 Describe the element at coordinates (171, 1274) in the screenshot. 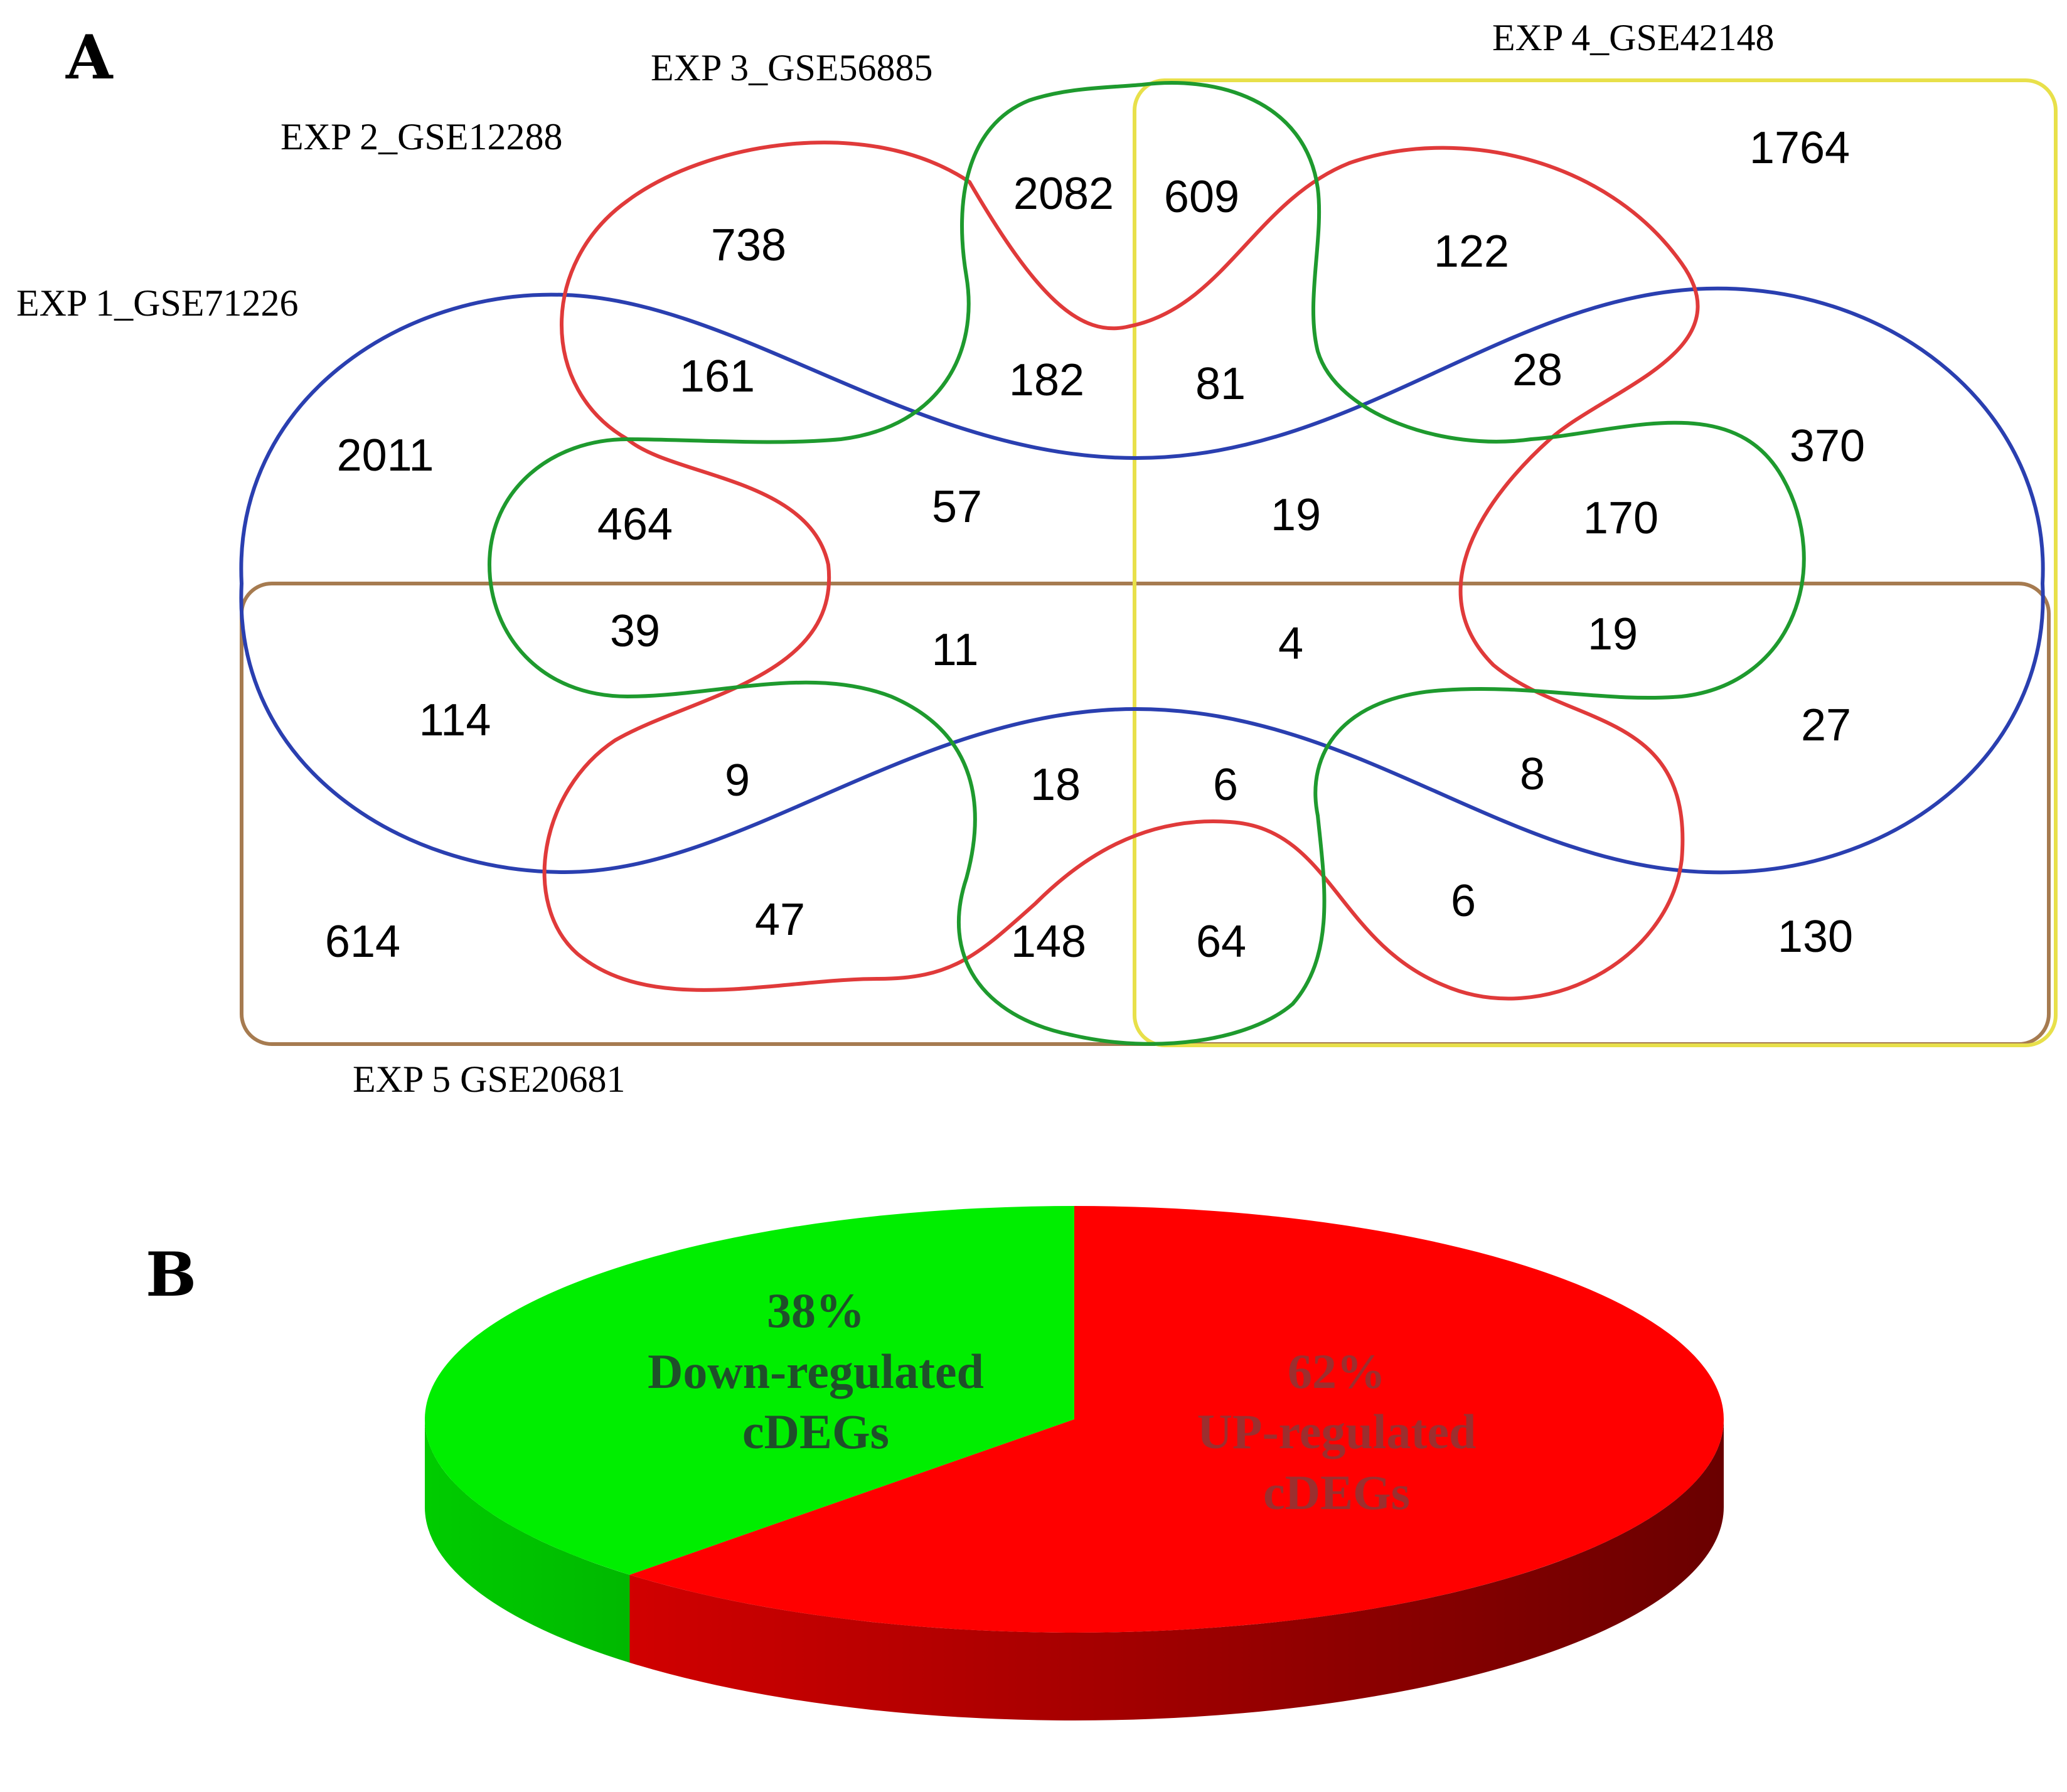

I see `panel-label-b: B` at that location.